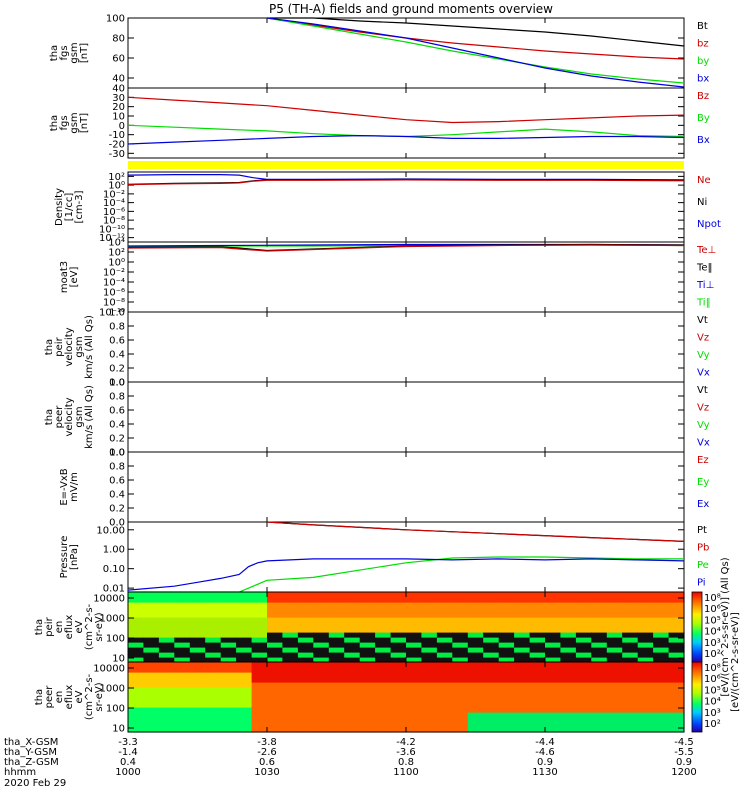 The height and width of the screenshot is (800, 750). I want to click on y-axis-label: peer, so click(49, 697).